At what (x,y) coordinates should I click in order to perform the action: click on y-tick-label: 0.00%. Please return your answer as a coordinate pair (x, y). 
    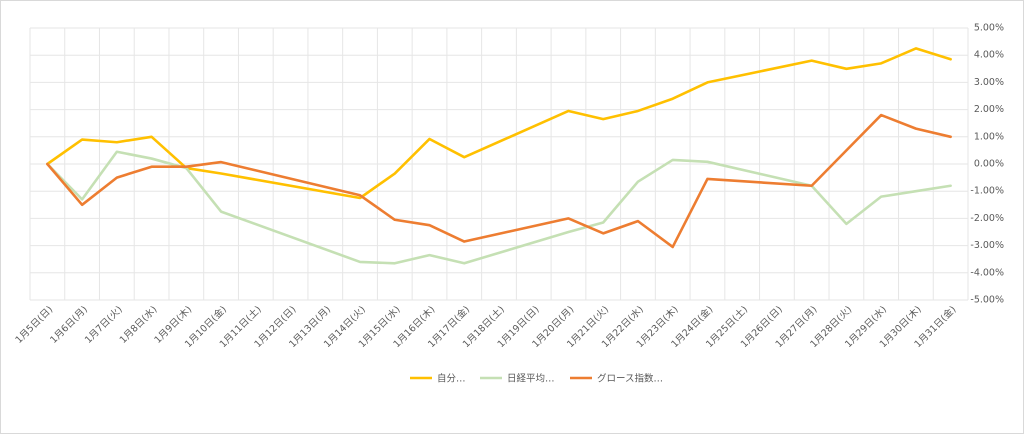
    Looking at the image, I should click on (989, 164).